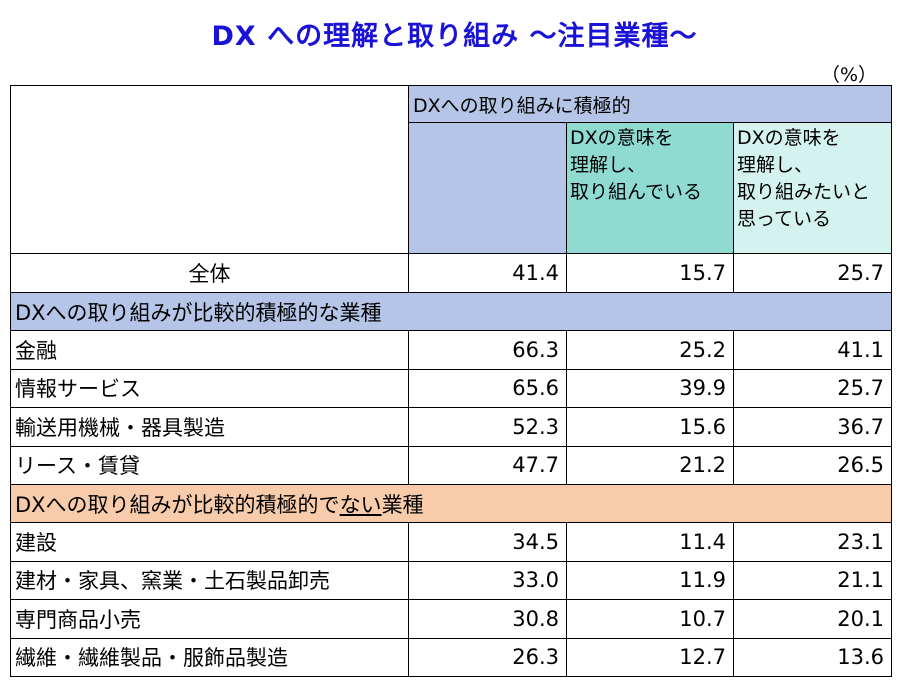 The width and height of the screenshot is (909, 697). What do you see at coordinates (812, 188) in the screenshot?
I see `header-sub-understand-wanting: DXの意味を 理解し、 取り組みたいと 思っている` at bounding box center [812, 188].